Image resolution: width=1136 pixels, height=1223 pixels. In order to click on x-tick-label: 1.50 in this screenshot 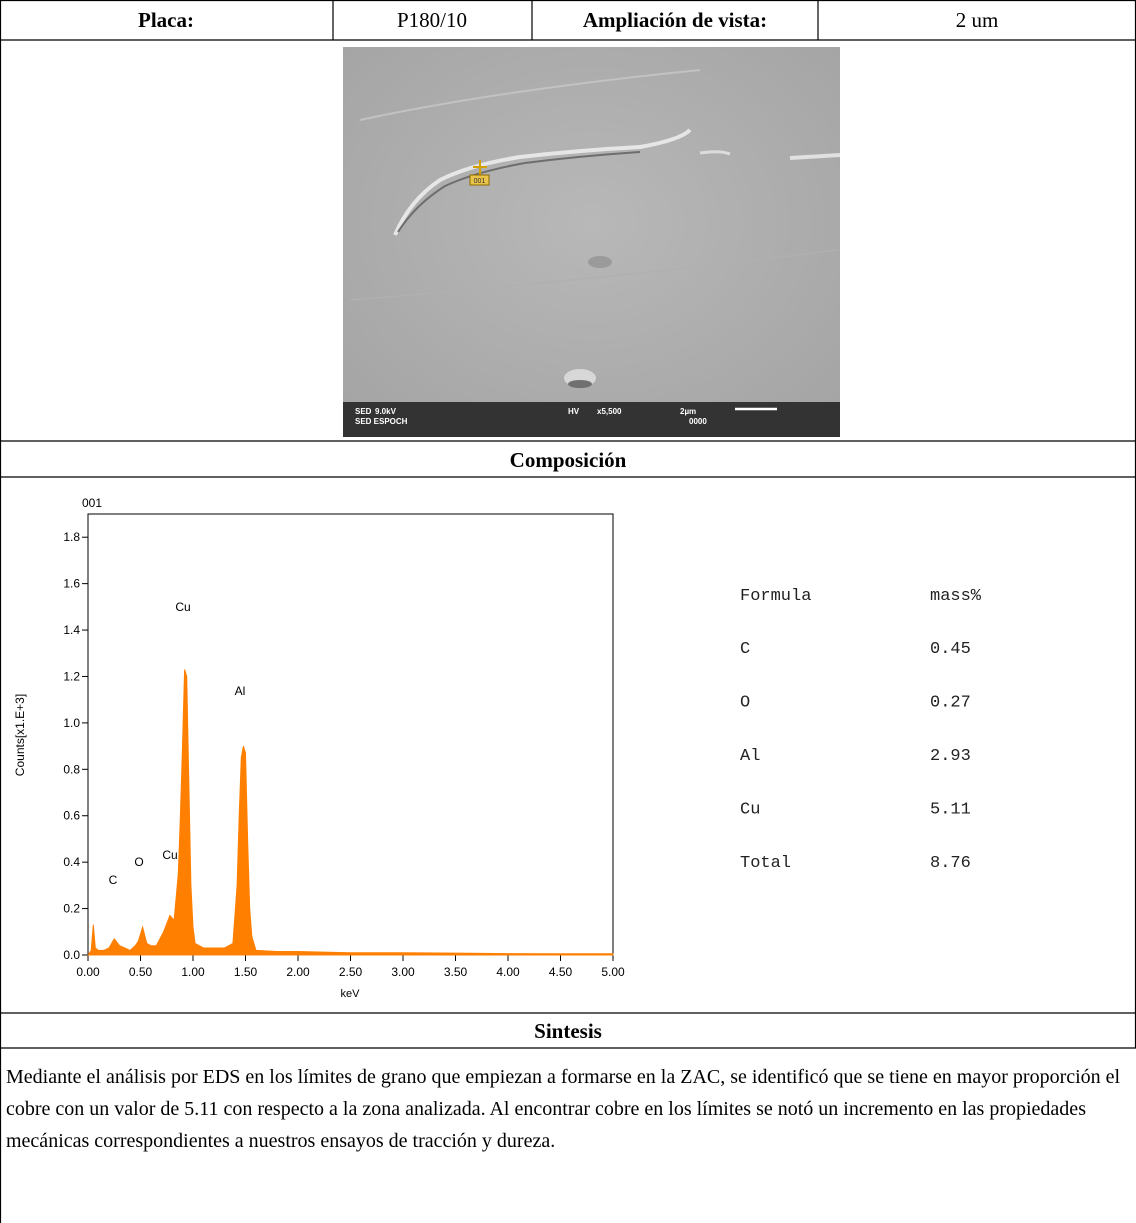, I will do `click(246, 972)`.